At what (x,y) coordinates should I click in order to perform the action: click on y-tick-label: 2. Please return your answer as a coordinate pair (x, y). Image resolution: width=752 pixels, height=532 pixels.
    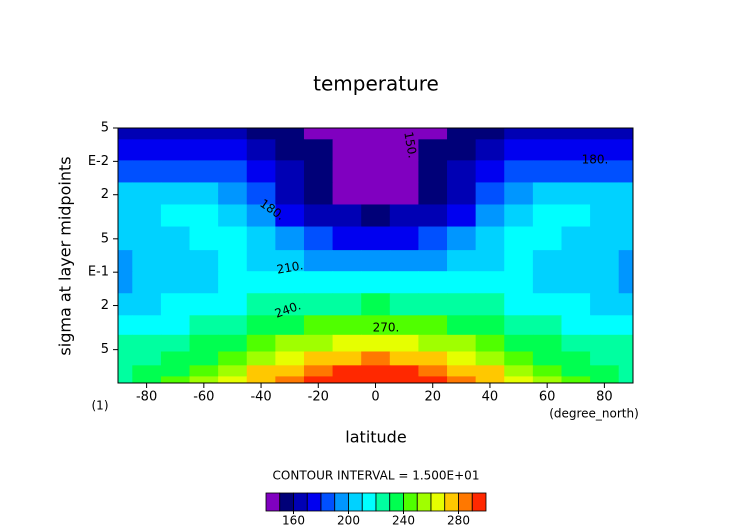
    Looking at the image, I should click on (105, 194).